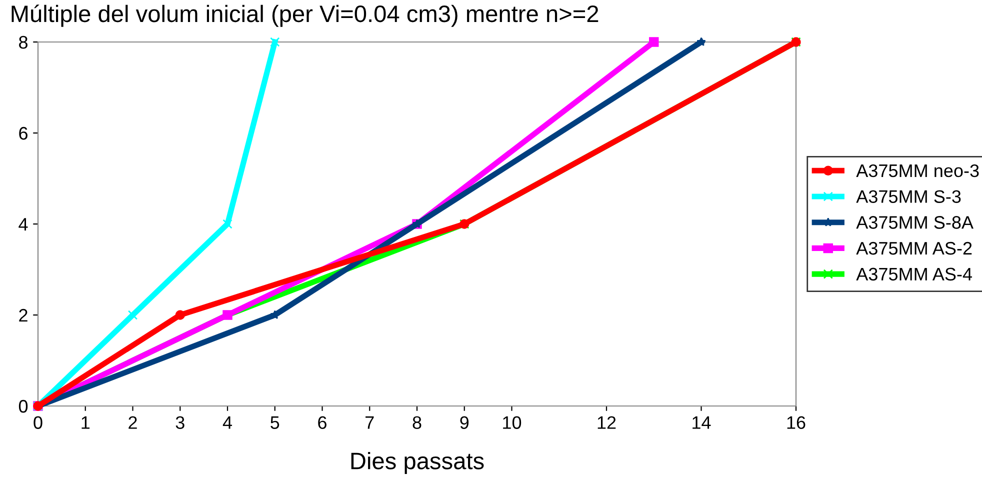 The height and width of the screenshot is (488, 982). Describe the element at coordinates (23, 406) in the screenshot. I see `y-tick-label: 0` at that location.